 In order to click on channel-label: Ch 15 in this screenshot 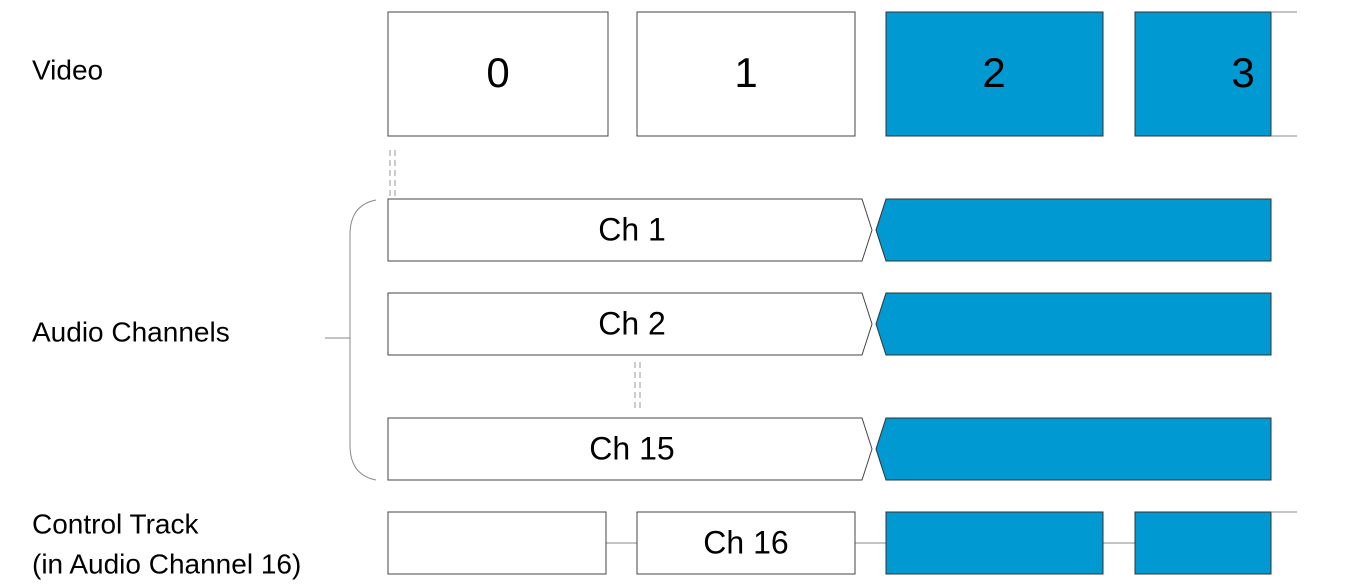, I will do `click(631, 448)`.